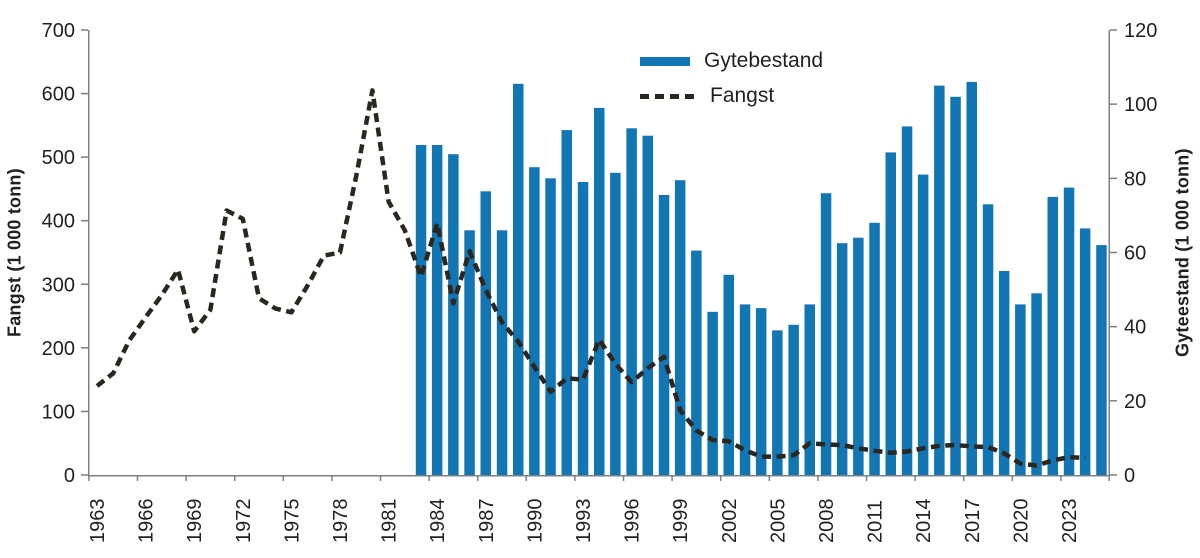  I want to click on bar-1987, so click(485, 333).